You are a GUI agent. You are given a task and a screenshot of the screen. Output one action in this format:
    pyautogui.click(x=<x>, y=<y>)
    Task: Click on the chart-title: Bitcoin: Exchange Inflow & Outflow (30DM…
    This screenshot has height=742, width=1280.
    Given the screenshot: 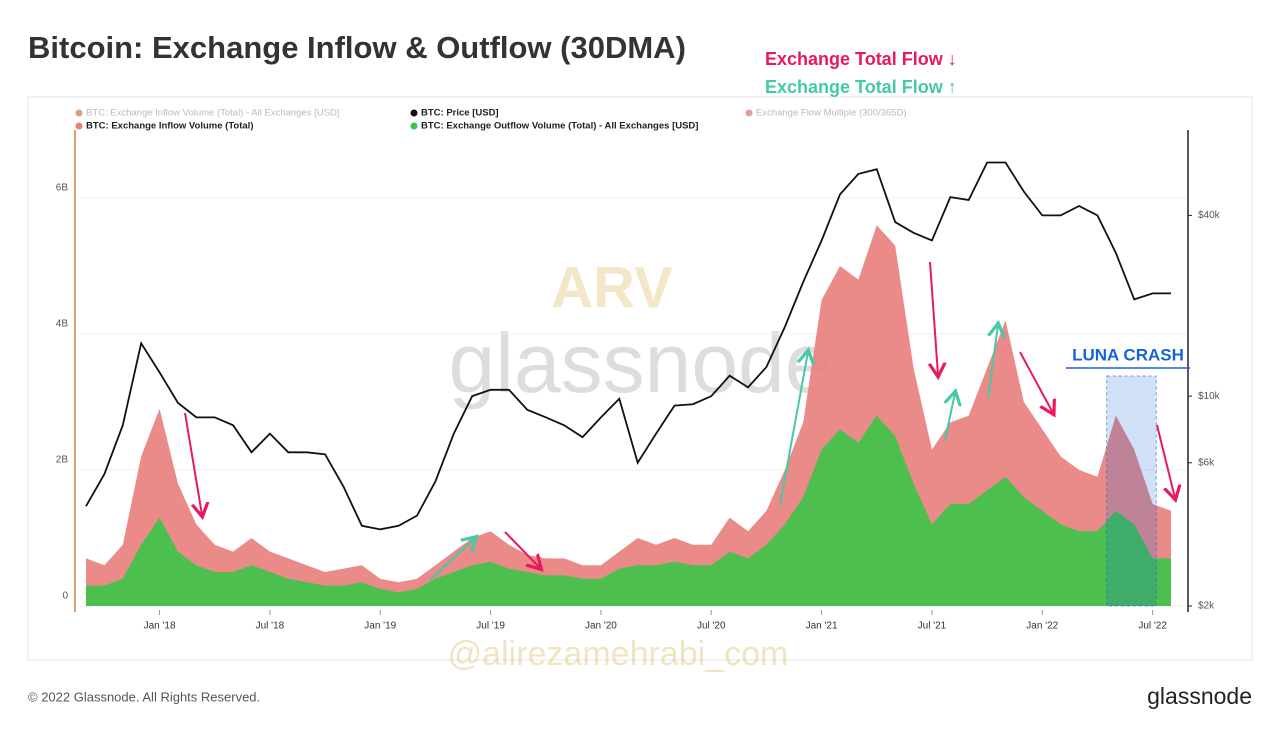 What is the action you would take?
    pyautogui.click(x=357, y=47)
    